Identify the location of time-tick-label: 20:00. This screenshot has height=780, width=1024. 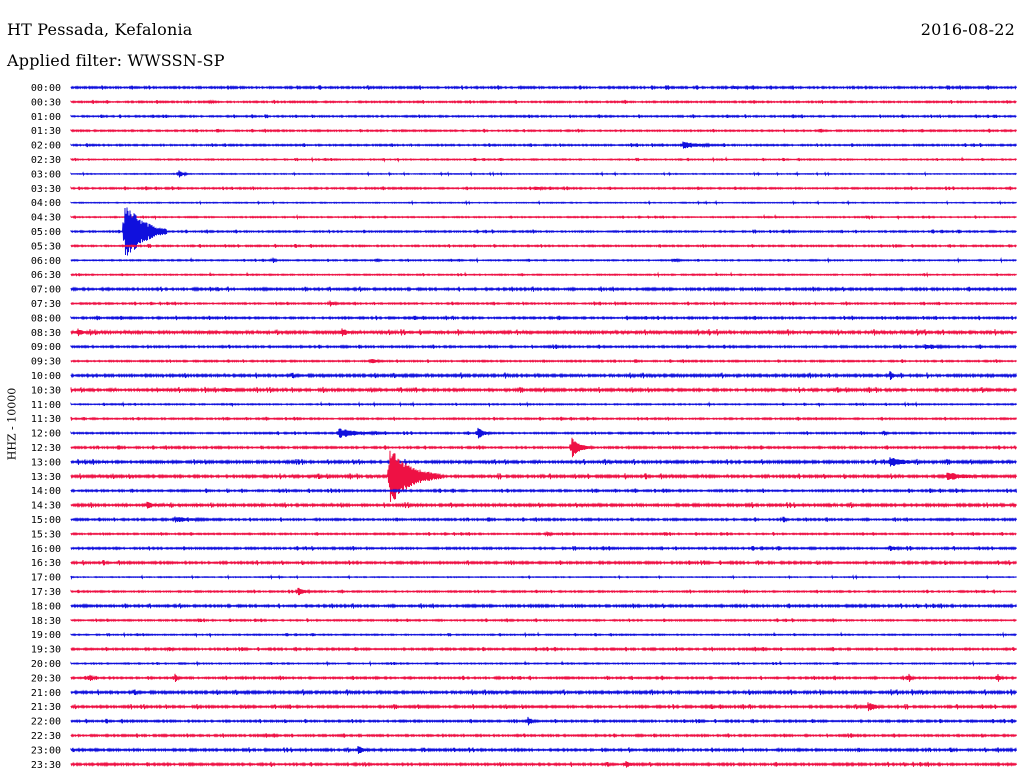
(46, 664).